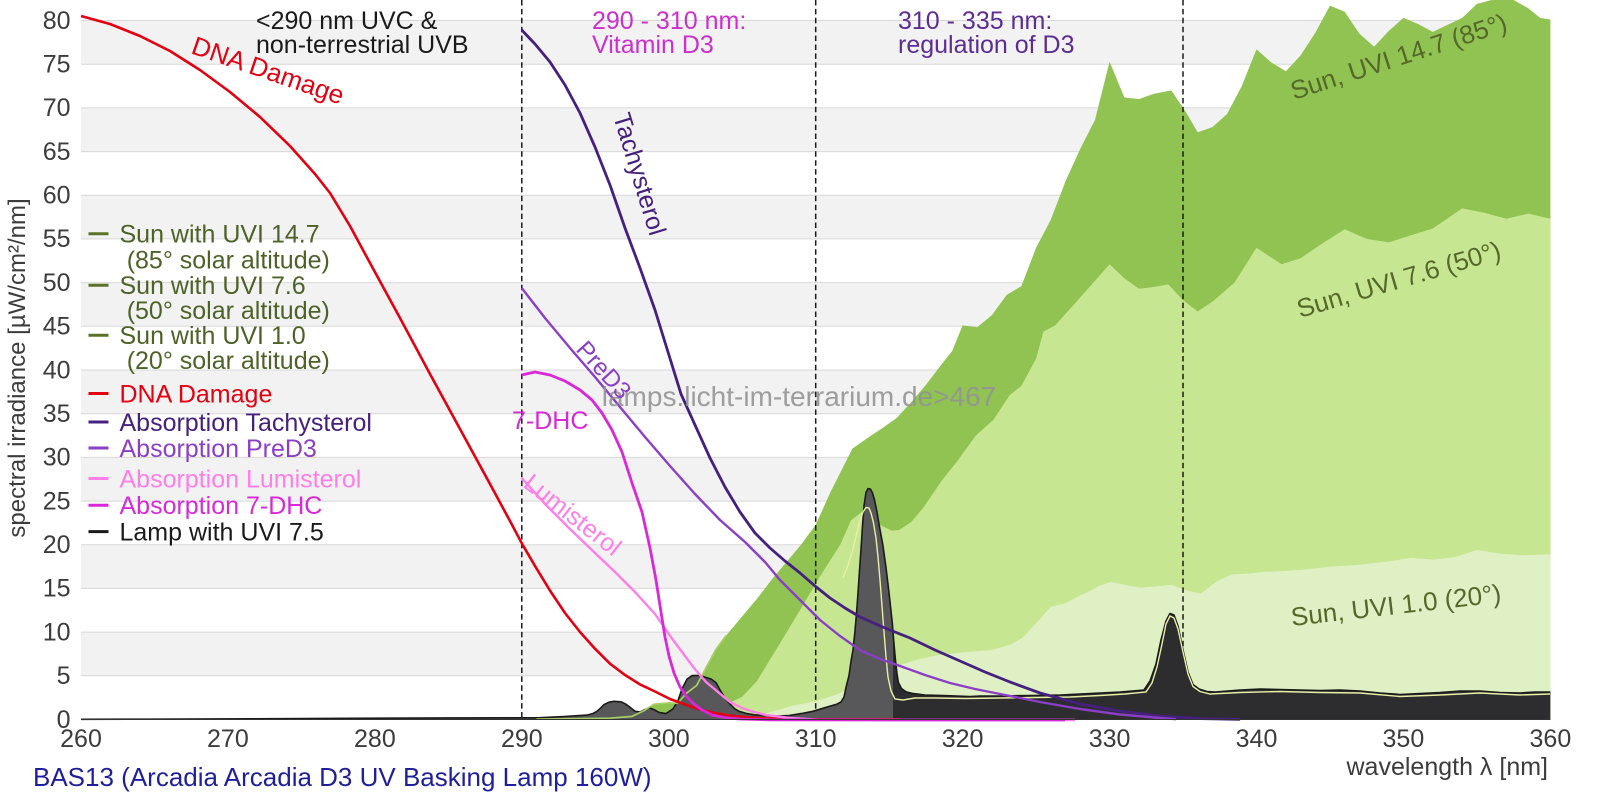 The height and width of the screenshot is (800, 1600). I want to click on svg-text: 50, so click(57, 283).